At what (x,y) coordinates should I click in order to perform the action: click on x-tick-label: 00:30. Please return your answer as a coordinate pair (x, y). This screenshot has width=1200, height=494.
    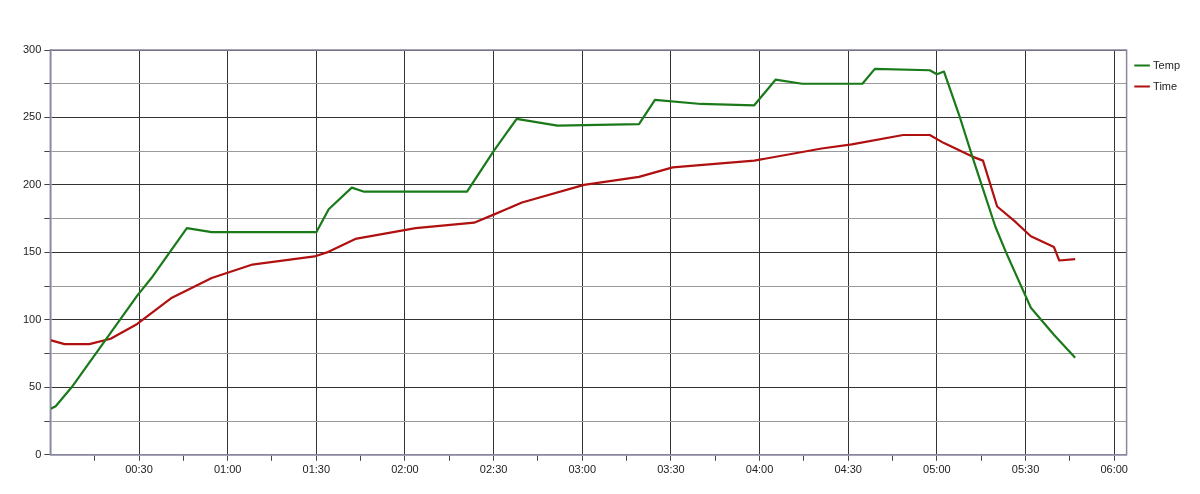
    Looking at the image, I should click on (139, 469).